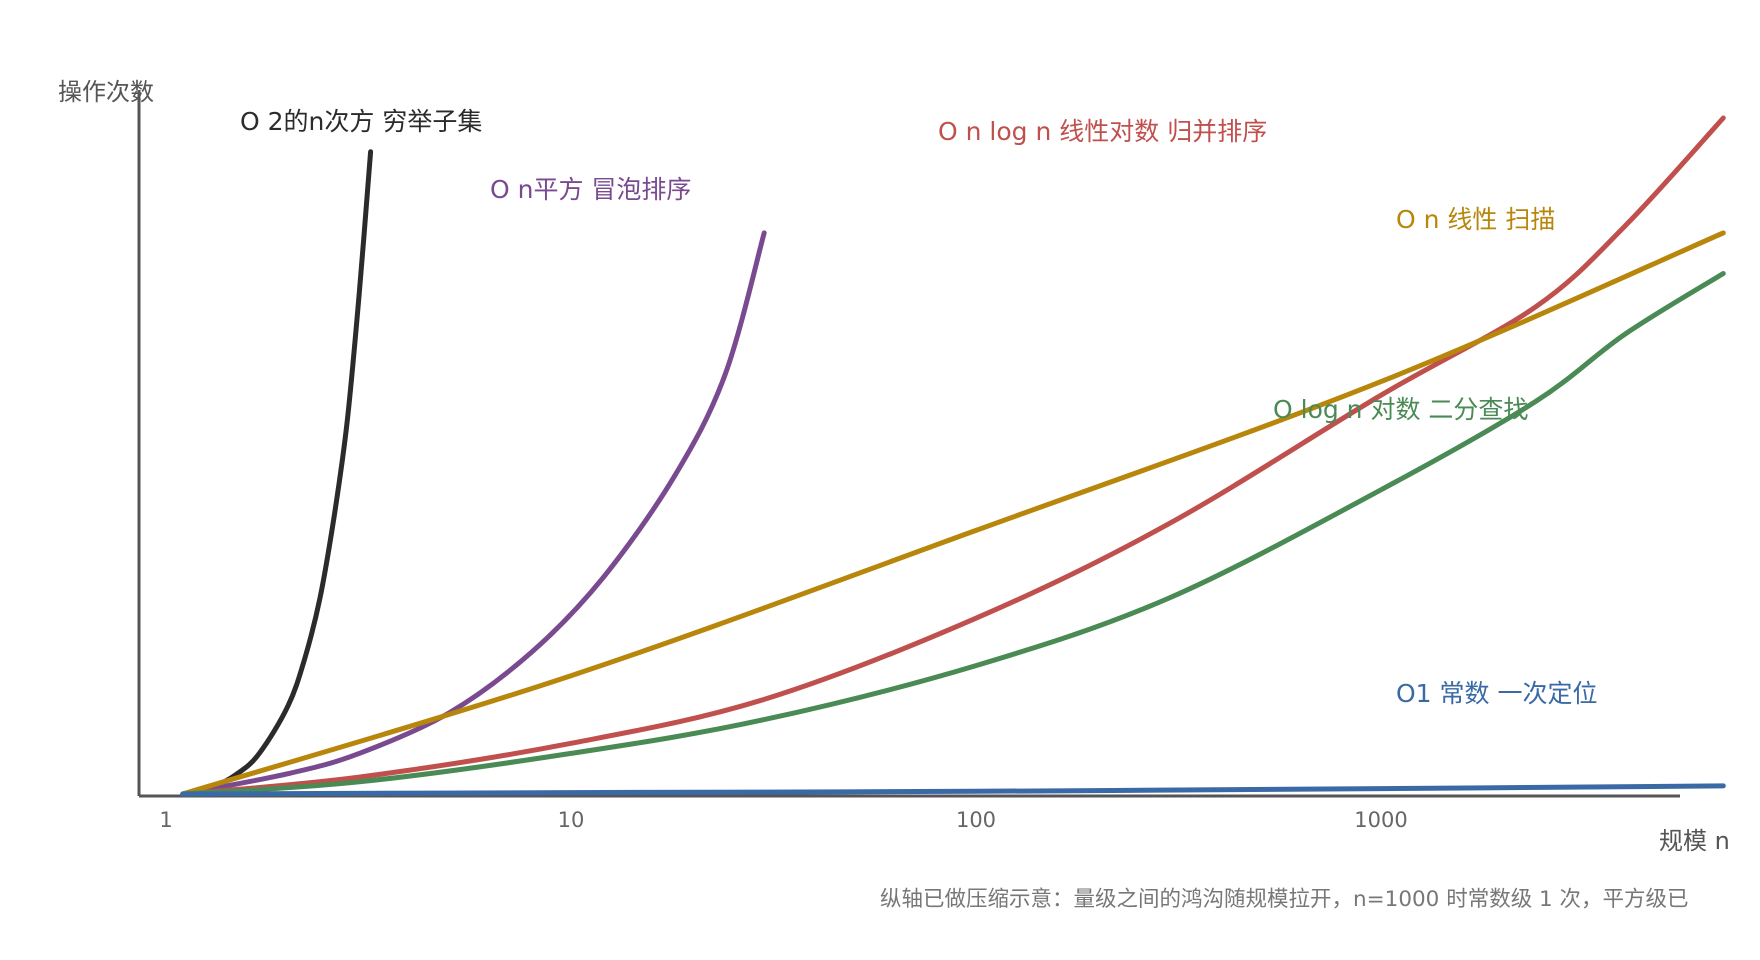 The width and height of the screenshot is (1760, 960). Describe the element at coordinates (1694, 841) in the screenshot. I see `x-axis-title: 规模 n` at that location.